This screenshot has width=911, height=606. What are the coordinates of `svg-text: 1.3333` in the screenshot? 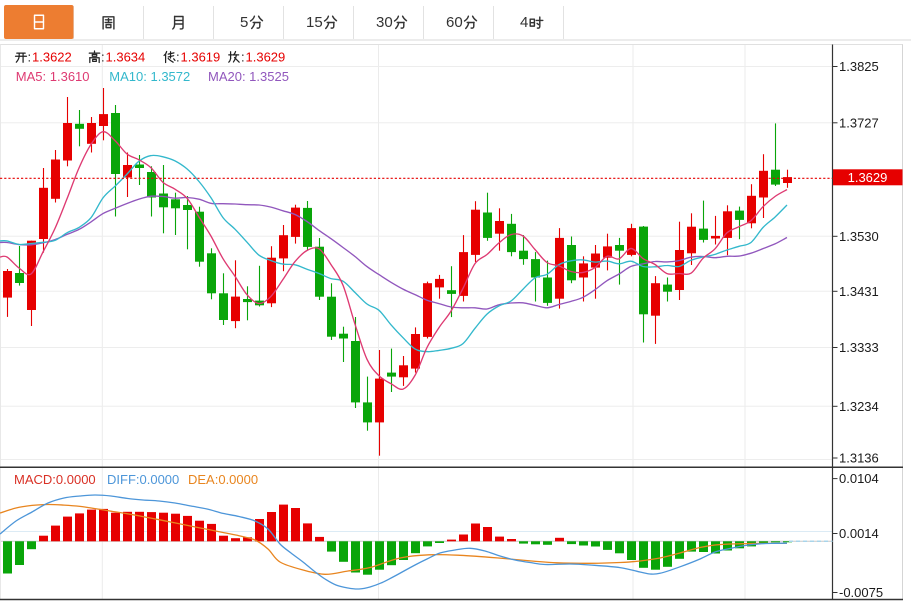 It's located at (859, 347).